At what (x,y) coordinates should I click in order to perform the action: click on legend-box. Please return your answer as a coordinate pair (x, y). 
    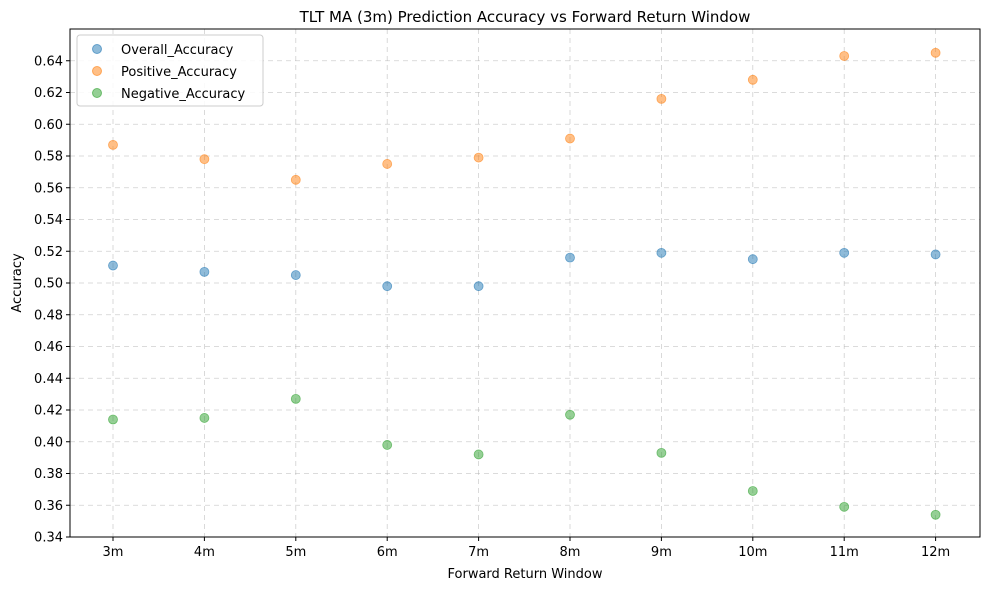
    Looking at the image, I should click on (170, 70).